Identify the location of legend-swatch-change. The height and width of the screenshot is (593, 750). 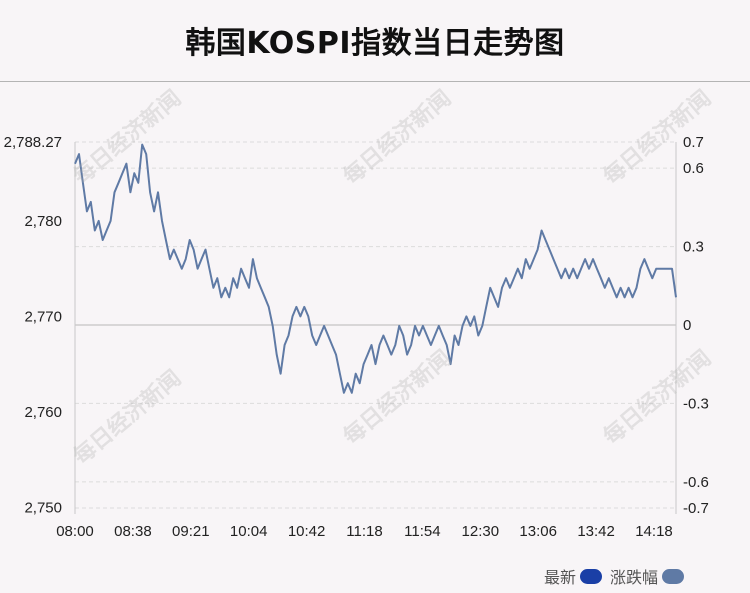
(673, 576).